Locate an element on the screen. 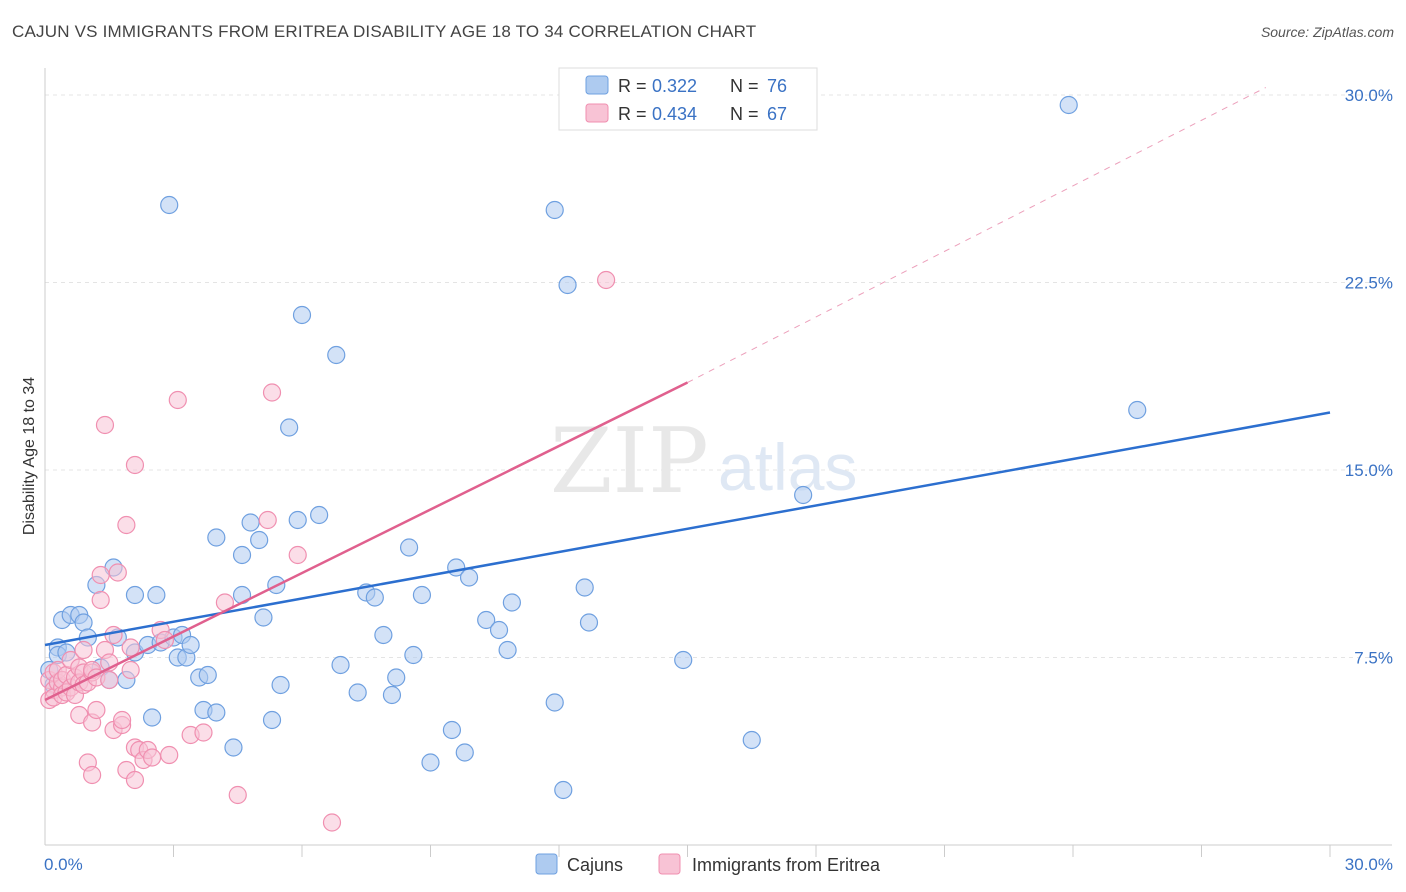  source-credit: Source: ZipAtlas.com is located at coordinates (1327, 32).